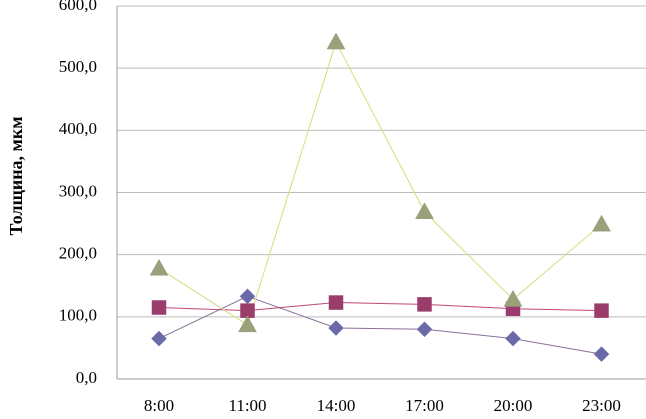 This screenshot has width=646, height=419. Describe the element at coordinates (78, 315) in the screenshot. I see `y-tick-label: 100,0` at that location.